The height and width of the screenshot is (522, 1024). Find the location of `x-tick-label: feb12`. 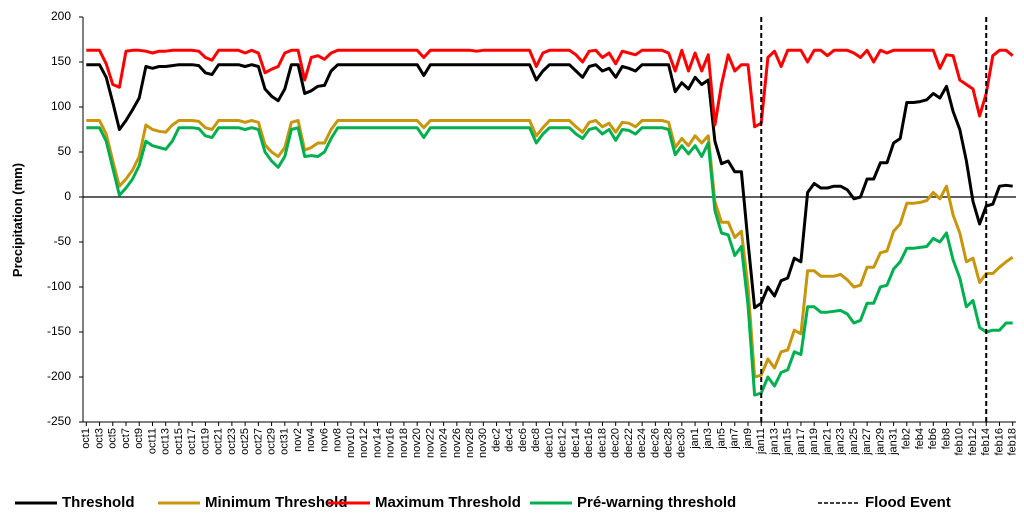

x-tick-label: feb12 is located at coordinates (973, 442).